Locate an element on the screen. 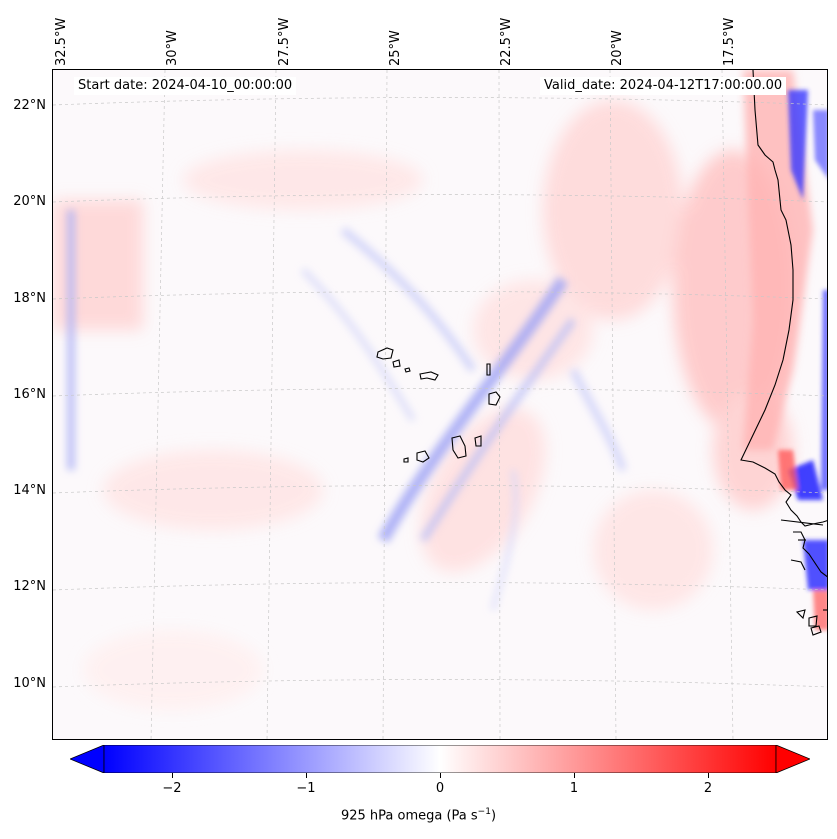  colorbar-extend-low is located at coordinates (86, 759).